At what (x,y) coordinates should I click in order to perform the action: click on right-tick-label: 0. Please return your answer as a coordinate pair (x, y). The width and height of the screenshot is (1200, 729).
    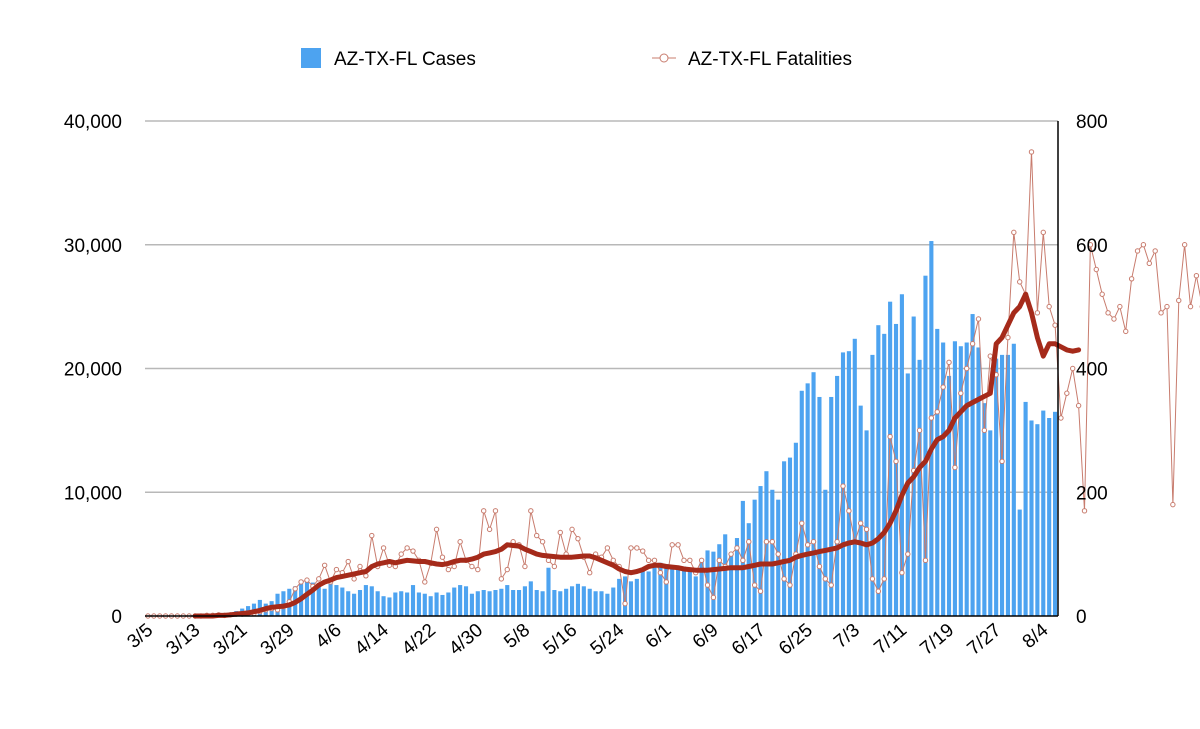
    Looking at the image, I should click on (1081, 617).